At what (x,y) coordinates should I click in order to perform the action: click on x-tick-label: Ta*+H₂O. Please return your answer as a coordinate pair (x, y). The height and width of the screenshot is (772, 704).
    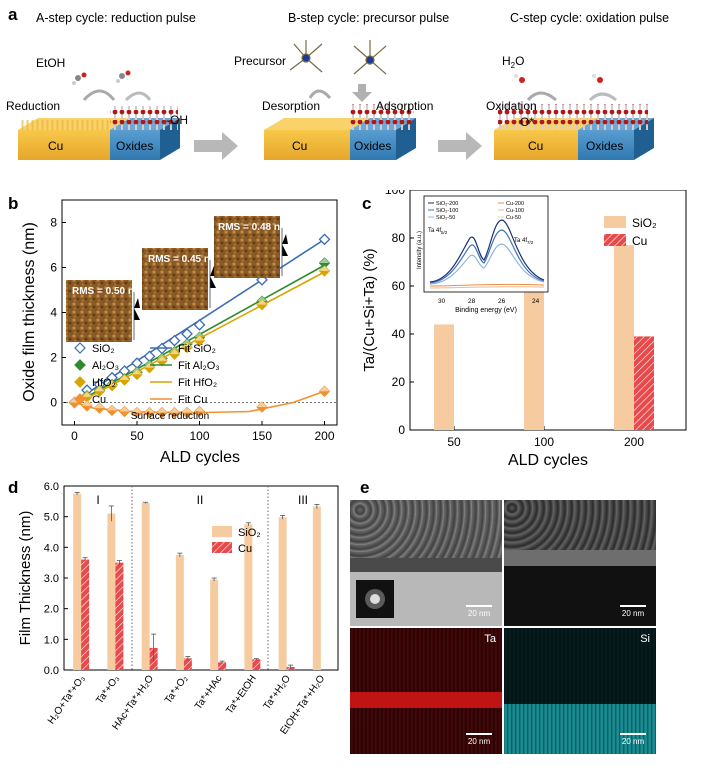
    Looking at the image, I should click on (278, 692).